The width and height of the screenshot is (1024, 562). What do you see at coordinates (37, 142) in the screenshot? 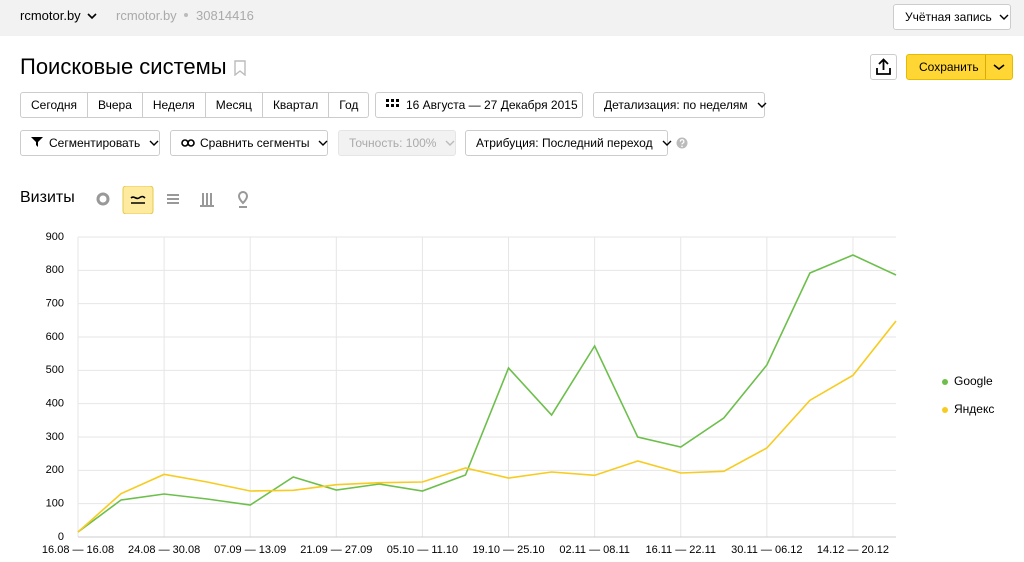
I see `filter-icon` at bounding box center [37, 142].